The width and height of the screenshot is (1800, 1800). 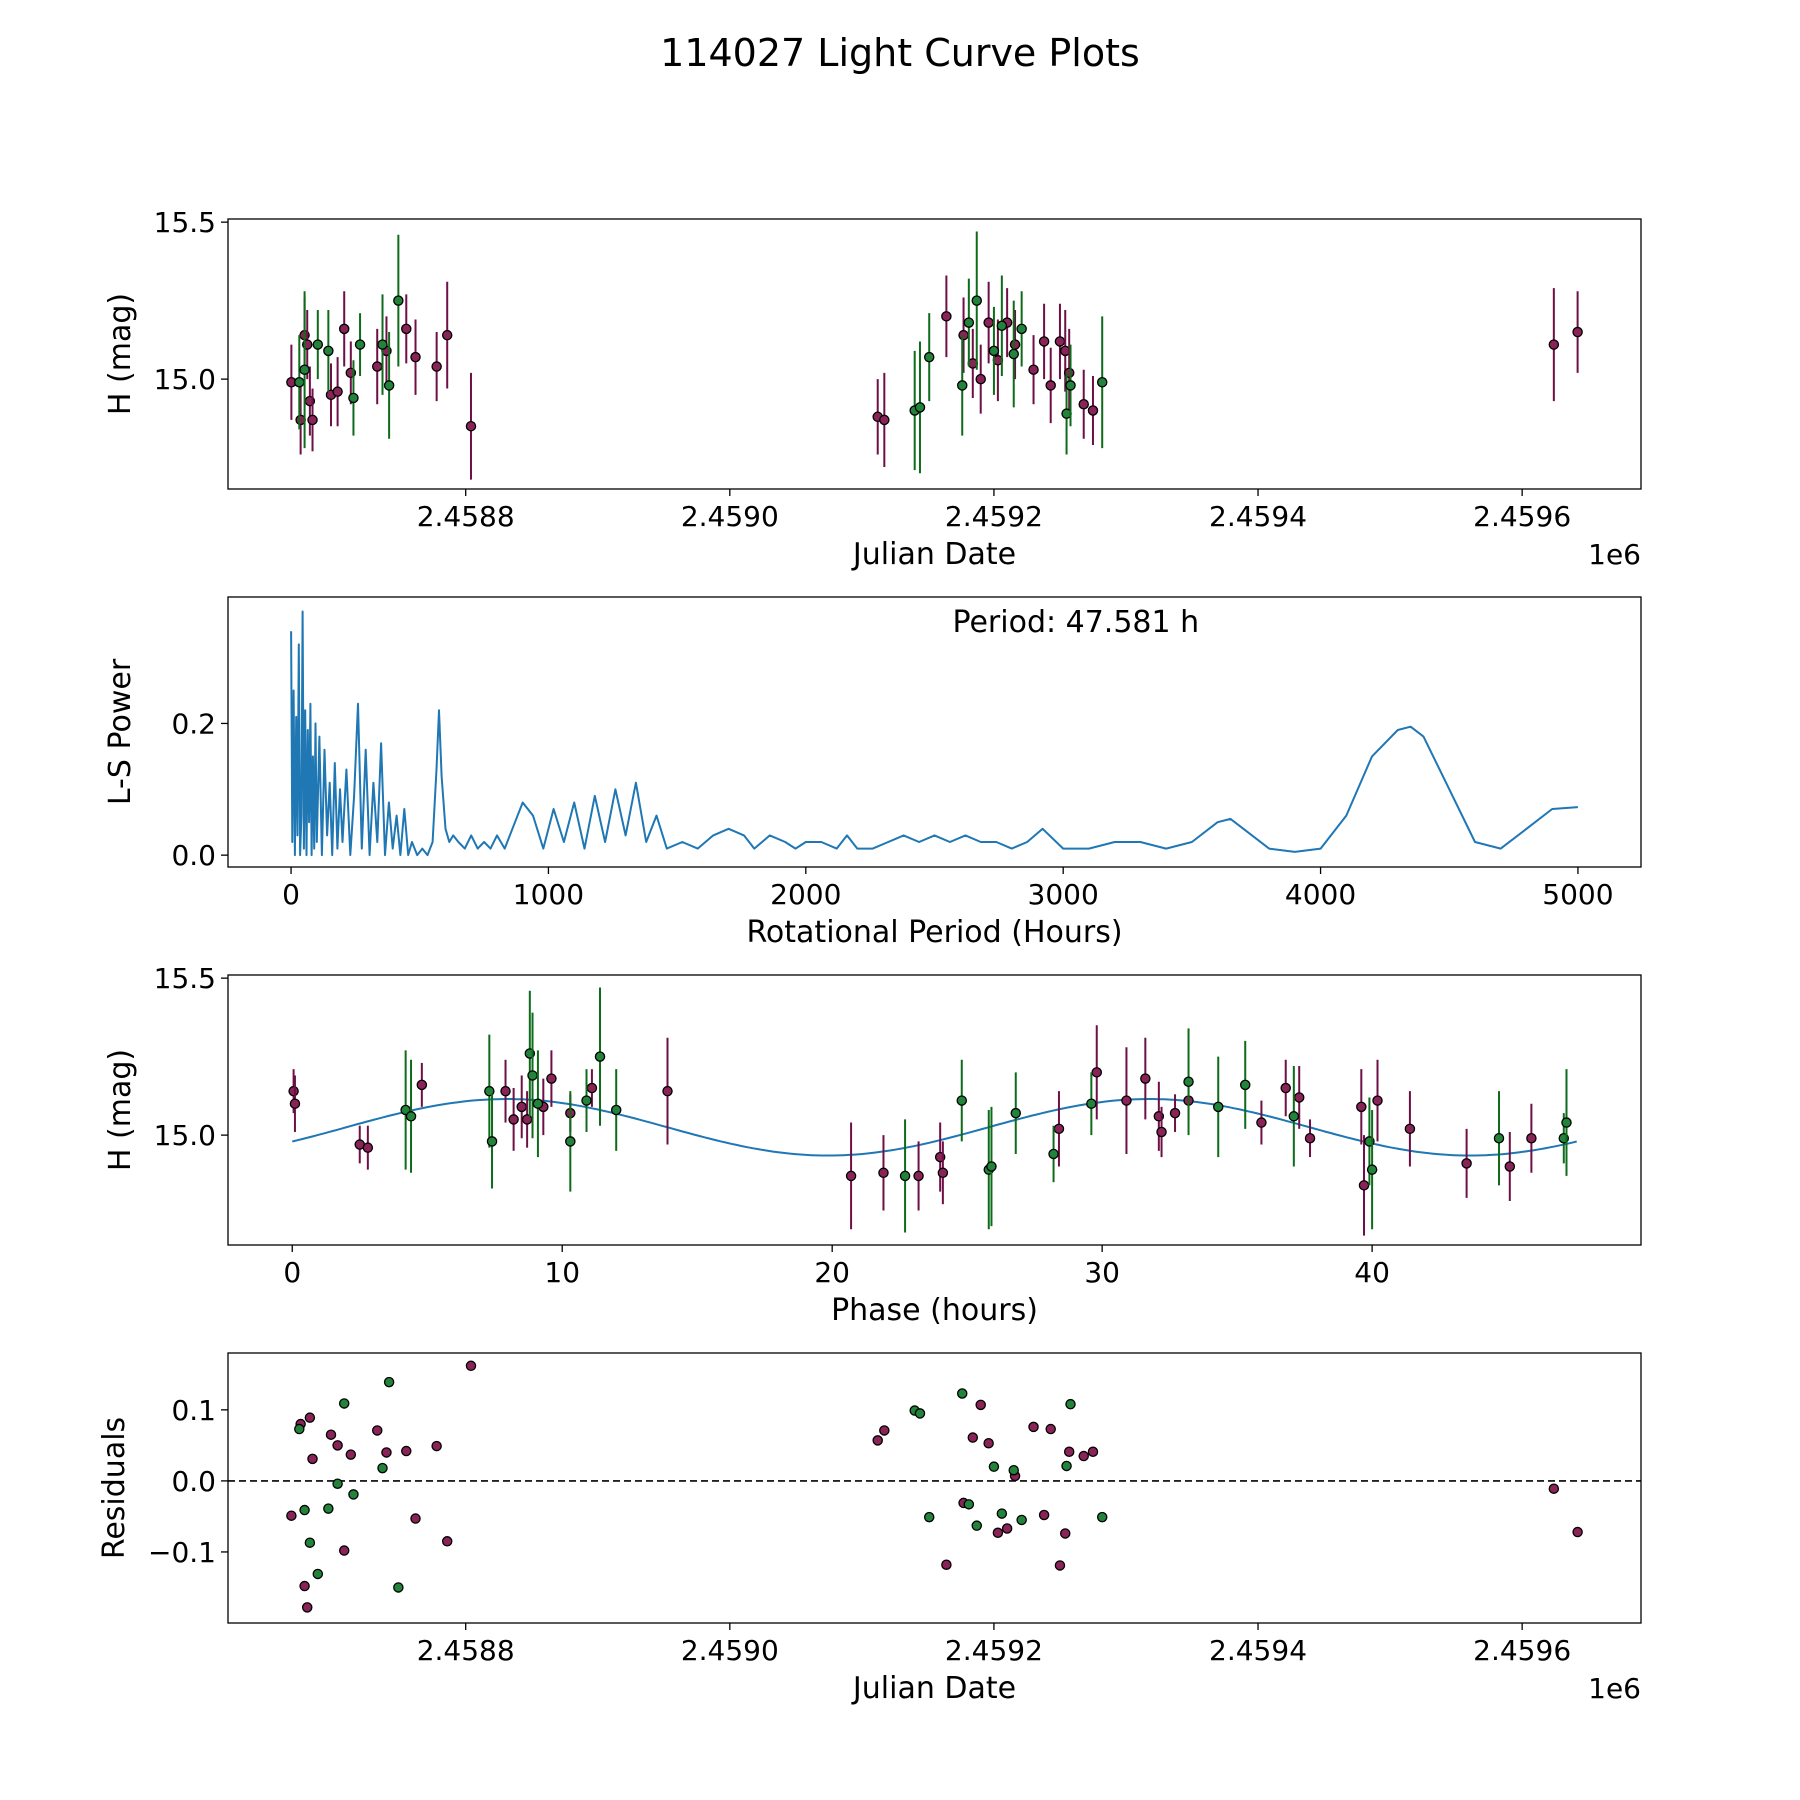 What do you see at coordinates (1614, 1688) in the screenshot?
I see `x-offset-label: 1e6` at bounding box center [1614, 1688].